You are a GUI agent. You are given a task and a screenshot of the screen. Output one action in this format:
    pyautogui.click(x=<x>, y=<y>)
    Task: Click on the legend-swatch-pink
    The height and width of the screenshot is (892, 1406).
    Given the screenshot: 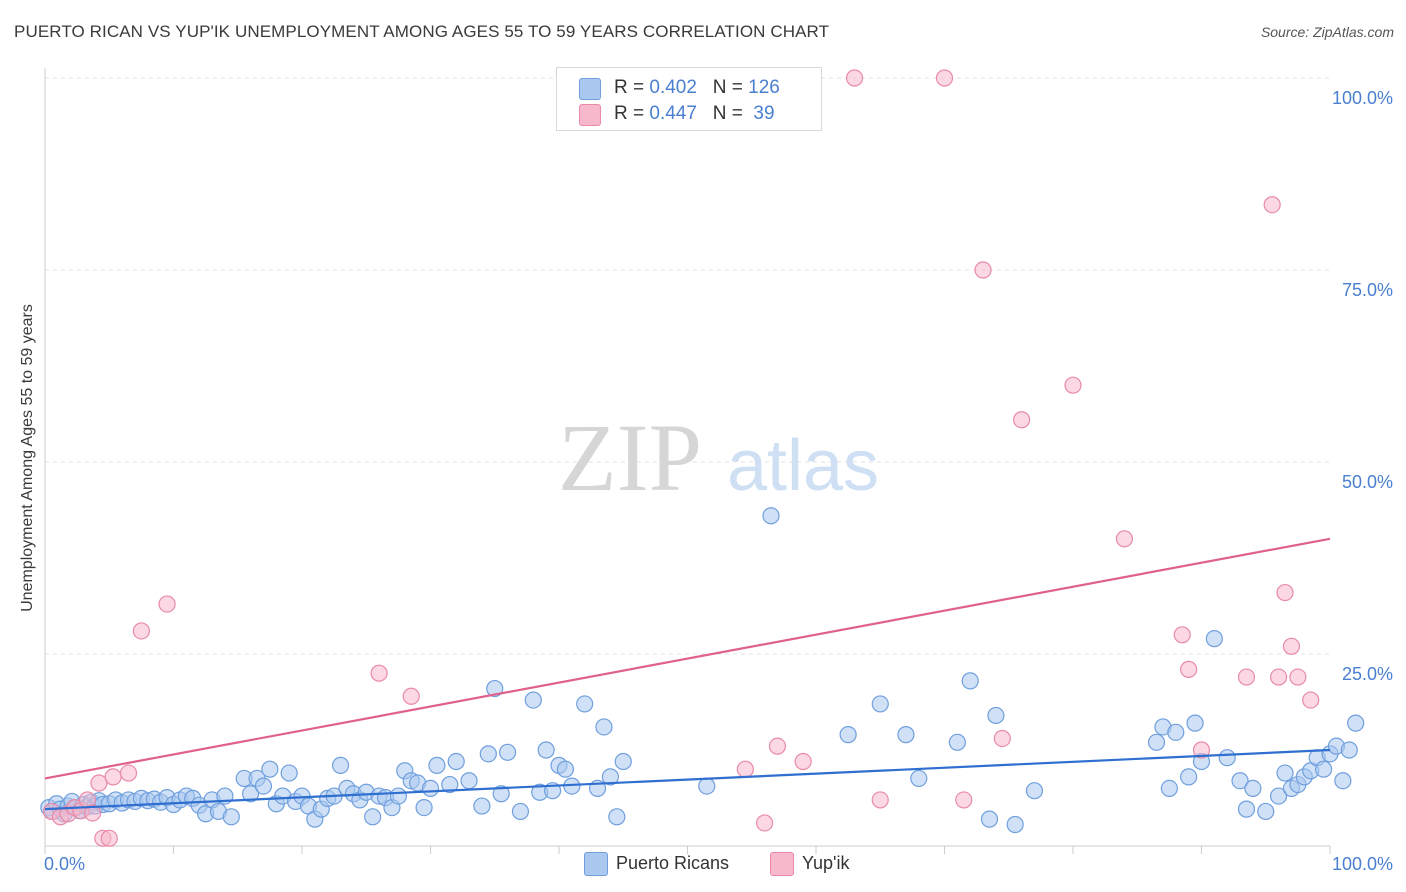 What is the action you would take?
    pyautogui.click(x=590, y=115)
    